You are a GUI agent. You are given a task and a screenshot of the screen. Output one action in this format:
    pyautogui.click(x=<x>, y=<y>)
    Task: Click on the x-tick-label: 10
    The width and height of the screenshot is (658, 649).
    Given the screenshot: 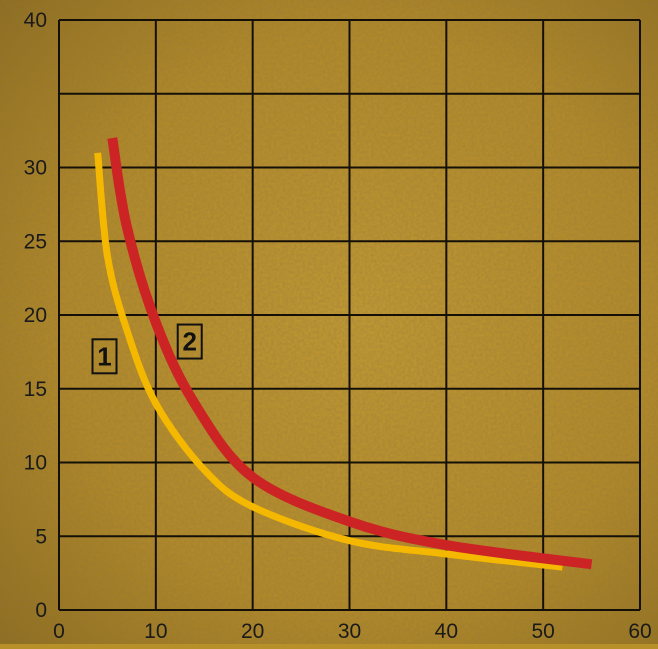 What is the action you would take?
    pyautogui.click(x=155, y=631)
    